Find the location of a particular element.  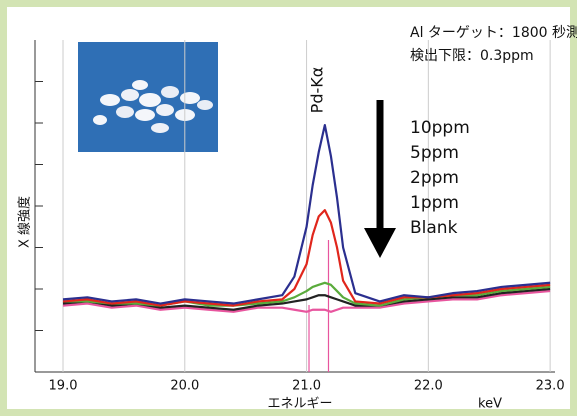

x-axis-unit: keV is located at coordinates (490, 404).